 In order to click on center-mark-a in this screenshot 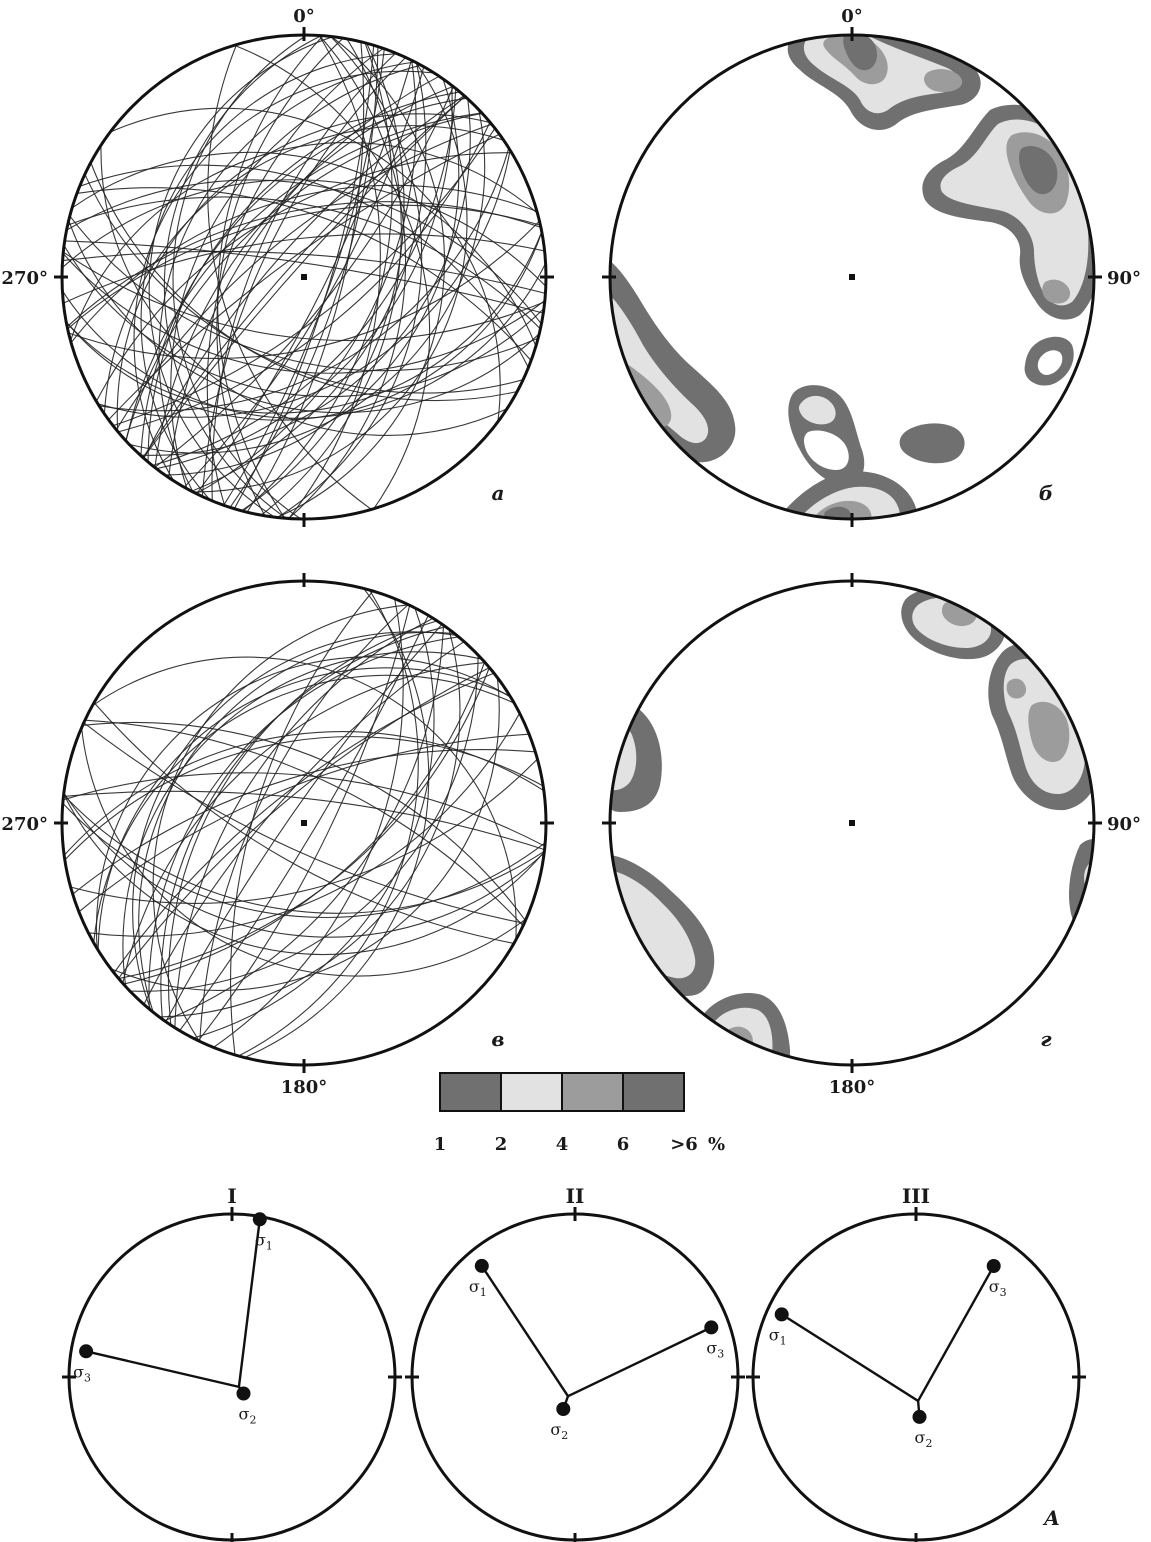, I will do `click(304, 277)`.